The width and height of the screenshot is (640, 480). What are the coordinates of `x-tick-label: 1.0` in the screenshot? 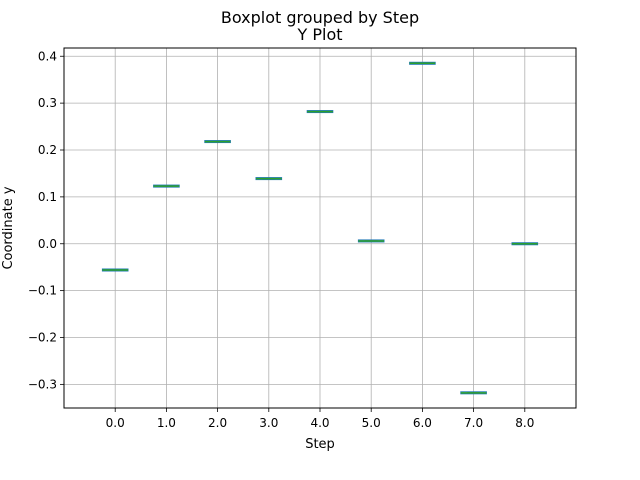 It's located at (166, 423).